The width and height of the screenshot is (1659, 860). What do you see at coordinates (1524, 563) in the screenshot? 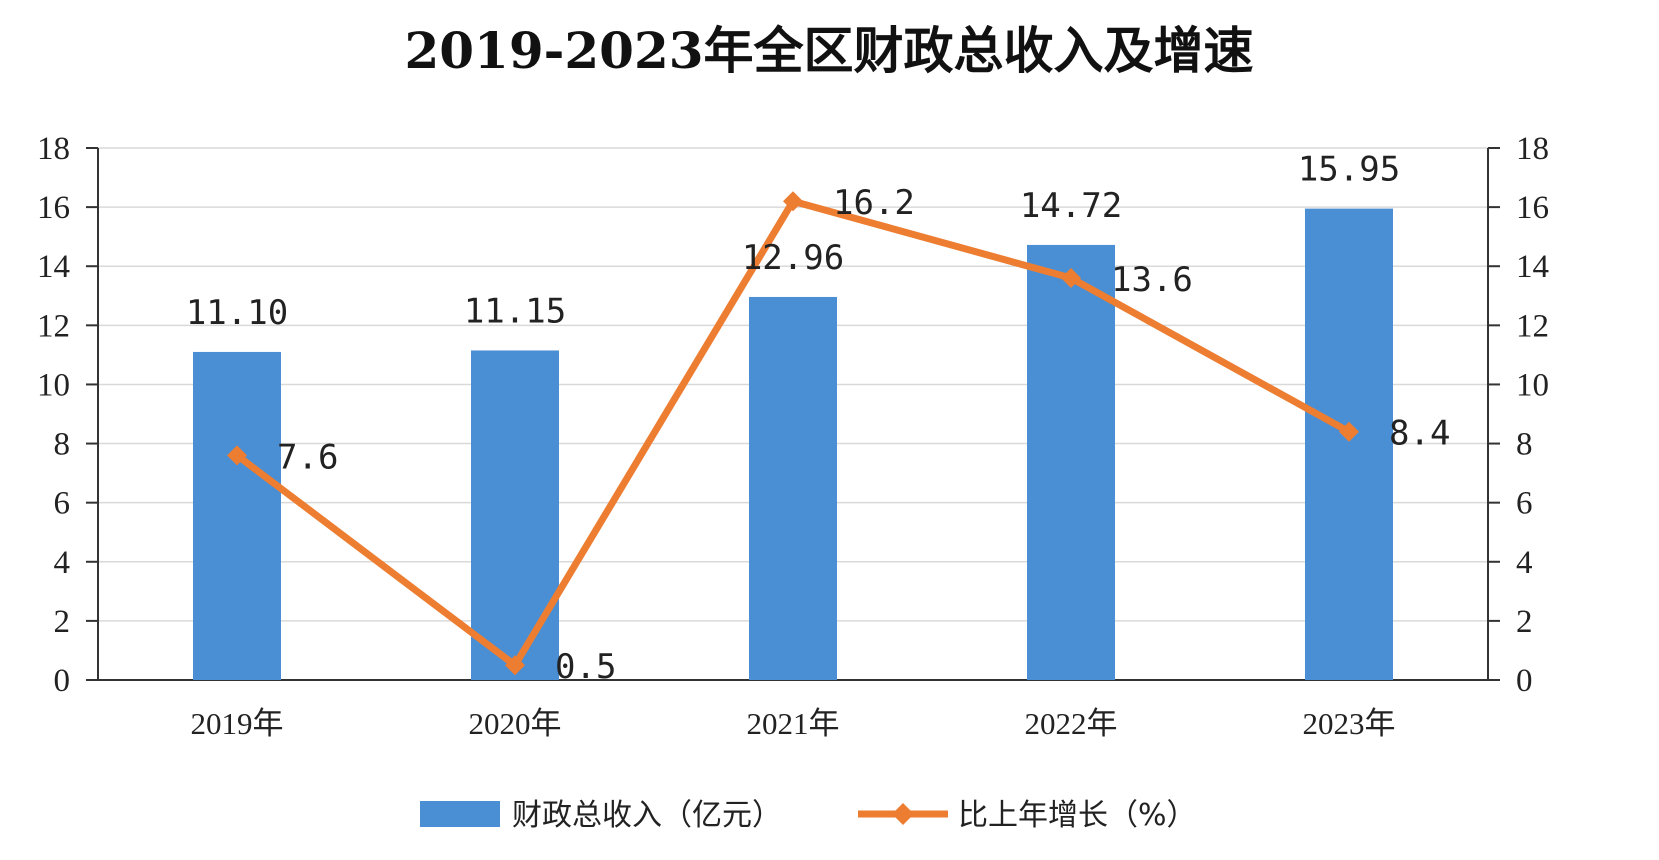
I see `y-tick-label-right: 4` at bounding box center [1524, 563].